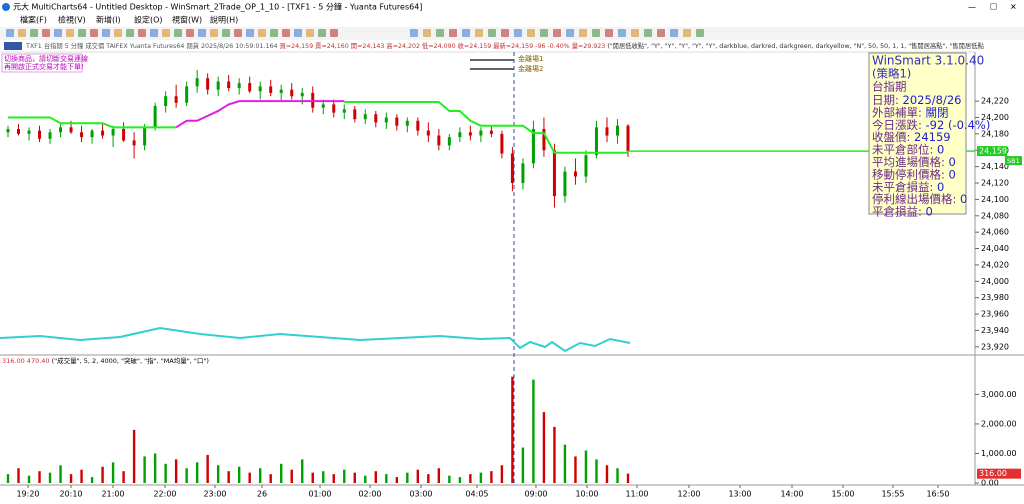  I want to click on sa-badge, so click(13, 46).